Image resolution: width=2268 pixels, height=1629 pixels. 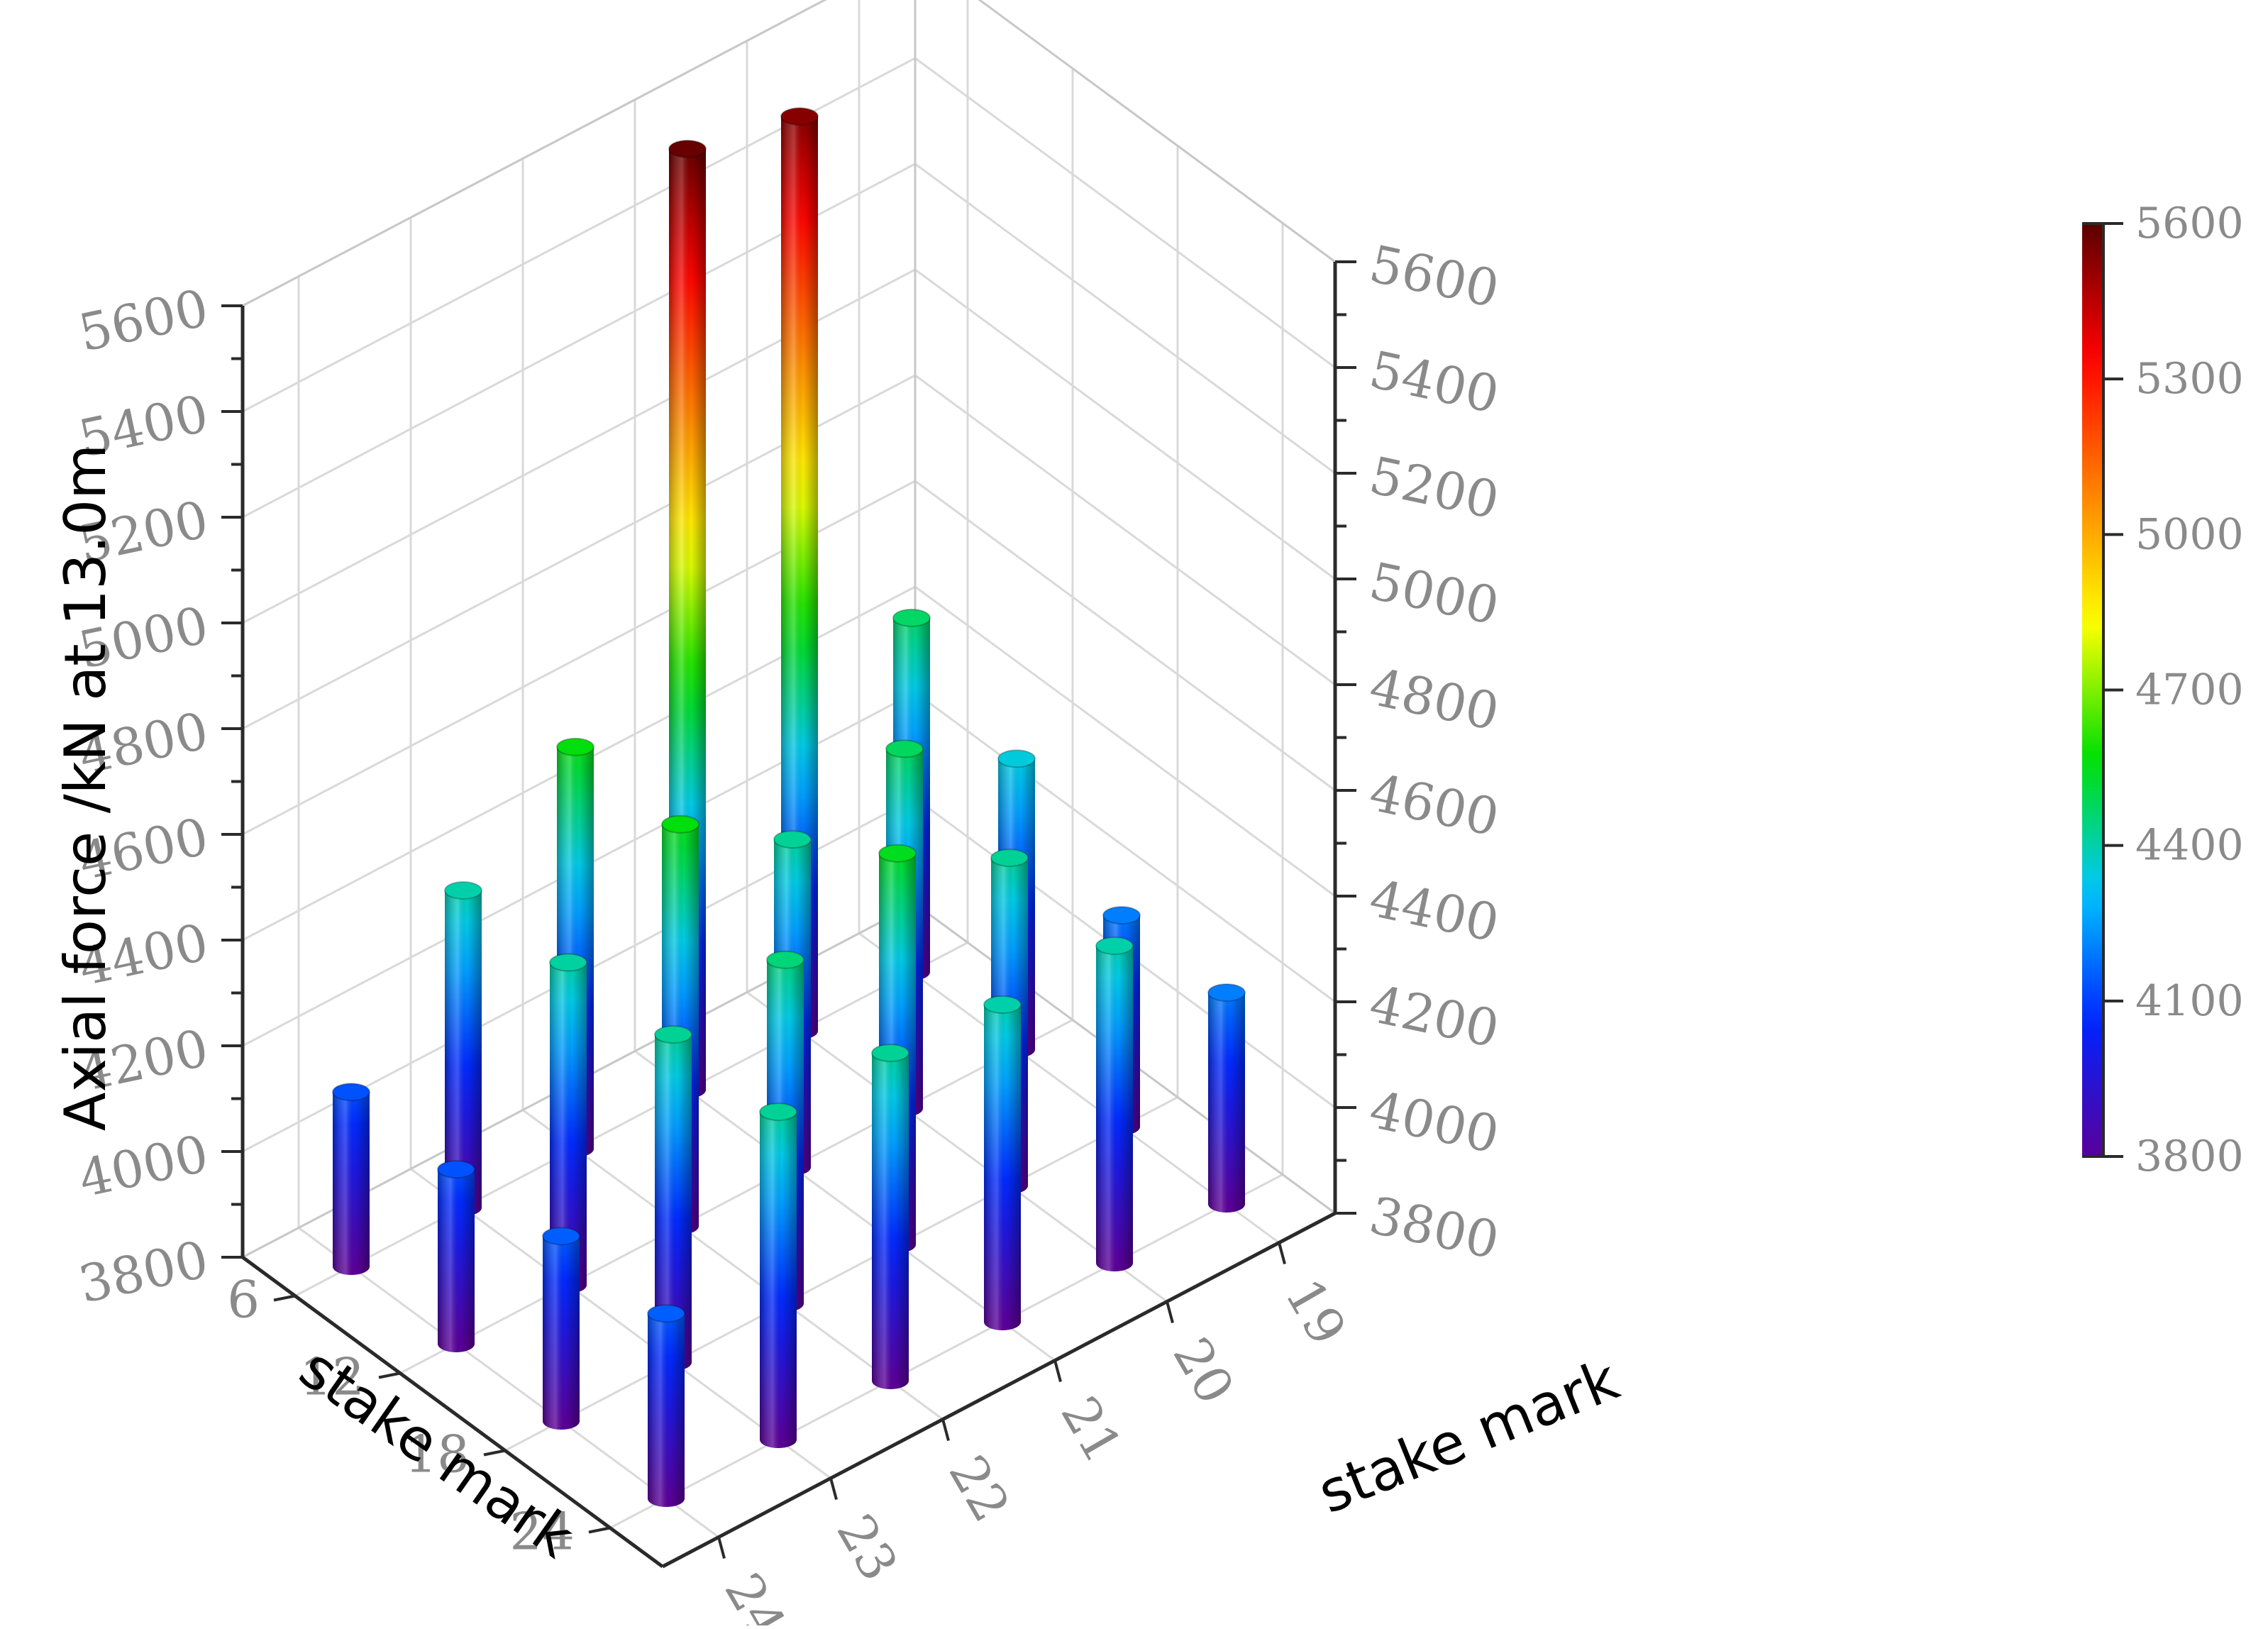 What do you see at coordinates (867, 1547) in the screenshot?
I see `x-tick-label: 23` at bounding box center [867, 1547].